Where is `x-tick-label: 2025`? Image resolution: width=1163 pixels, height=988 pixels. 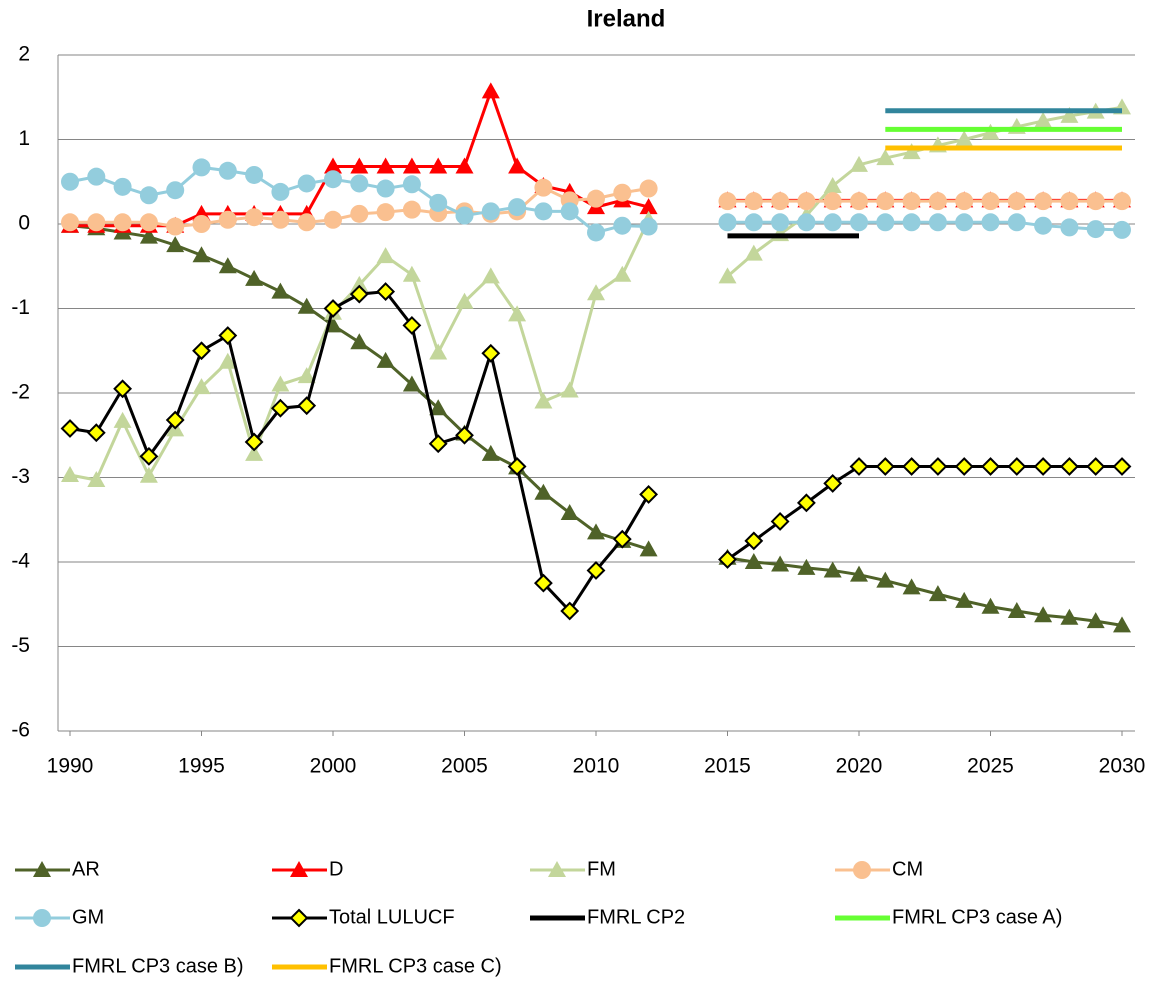 x-tick-label: 2025 is located at coordinates (990, 766).